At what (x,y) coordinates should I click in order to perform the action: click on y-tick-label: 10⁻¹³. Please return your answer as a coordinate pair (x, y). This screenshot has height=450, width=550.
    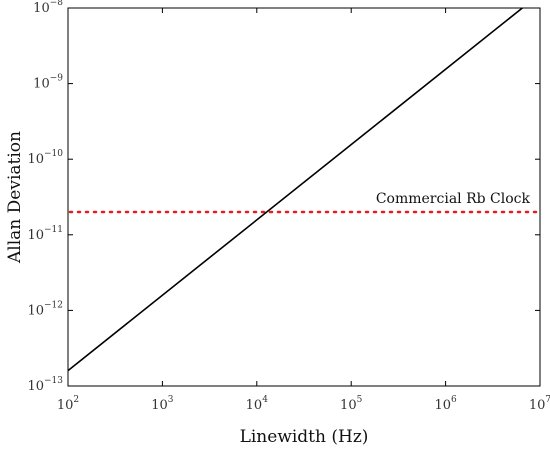
    Looking at the image, I should click on (45, 385).